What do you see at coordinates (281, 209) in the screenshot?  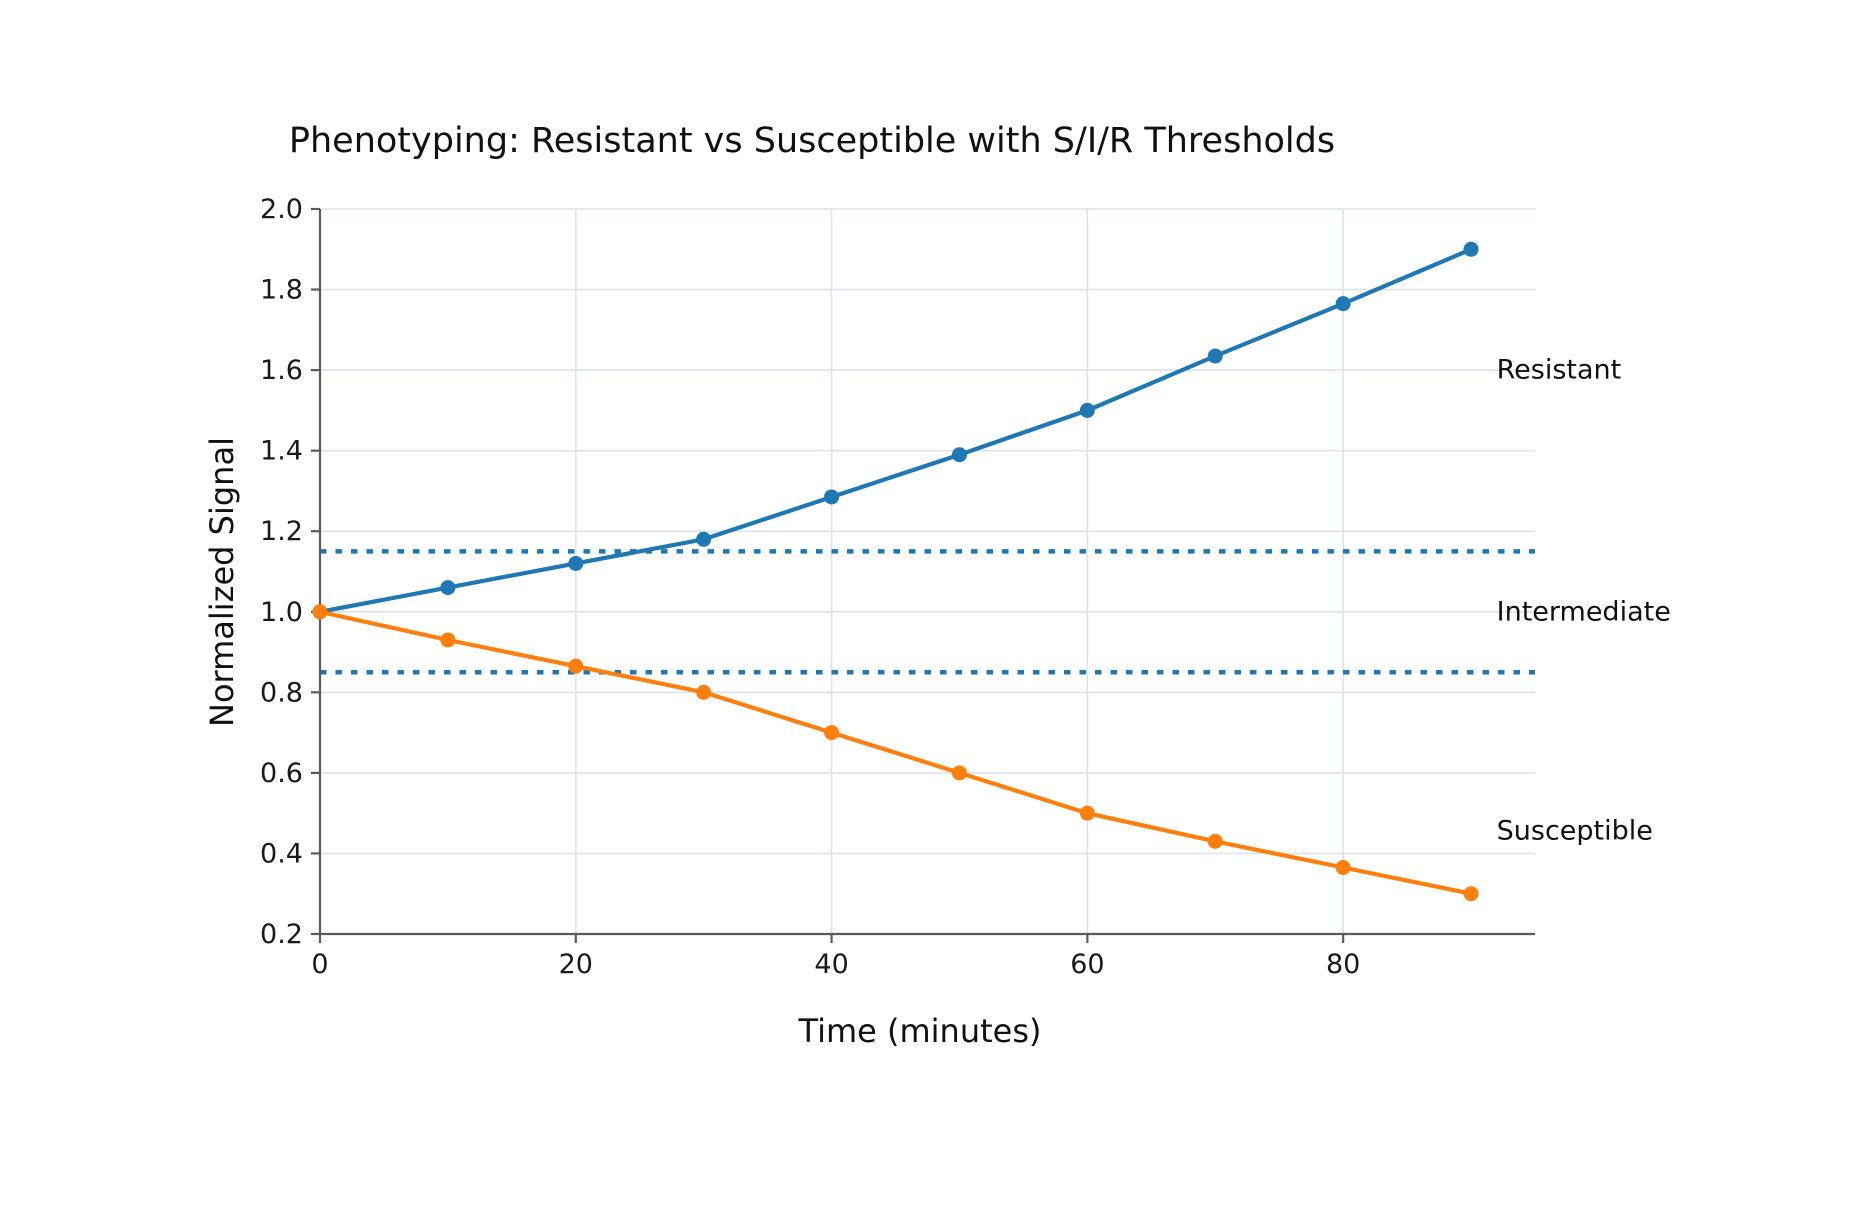 I see `y-tick-label: 2.0` at bounding box center [281, 209].